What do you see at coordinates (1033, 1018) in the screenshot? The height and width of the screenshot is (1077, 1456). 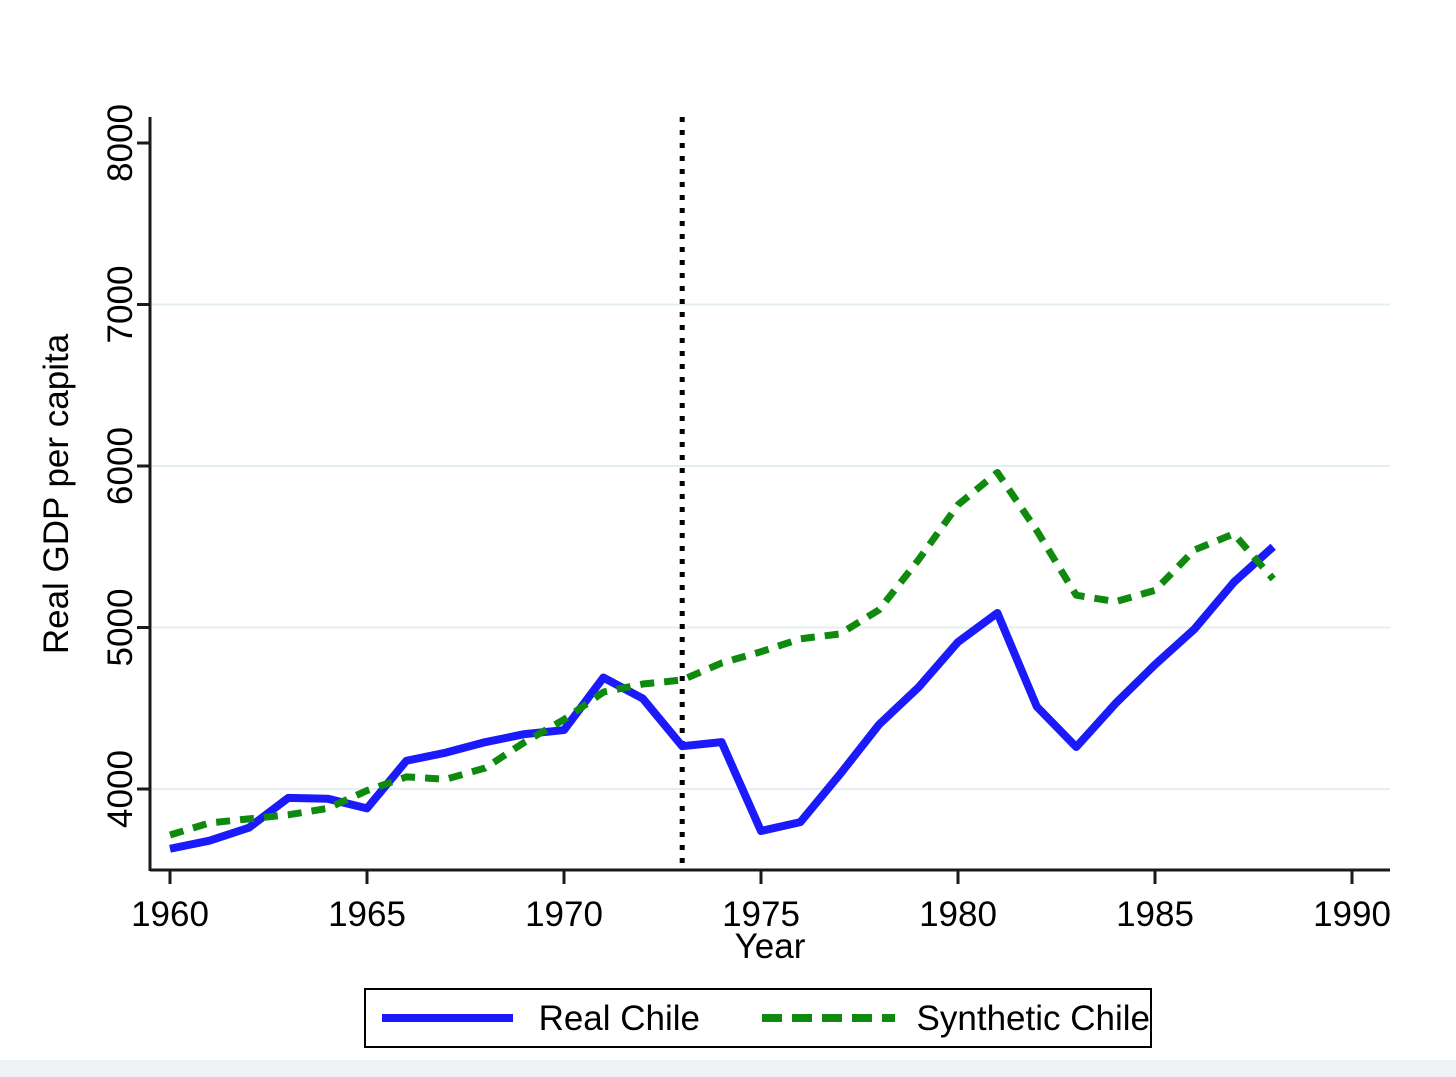 I see `legend-label-synthetic-chile: Synthetic Chile` at bounding box center [1033, 1018].